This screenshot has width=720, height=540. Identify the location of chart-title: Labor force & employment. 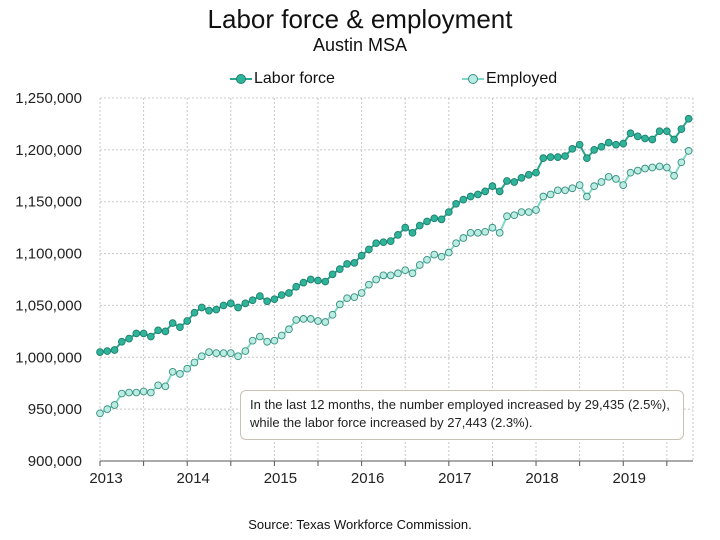
(360, 19).